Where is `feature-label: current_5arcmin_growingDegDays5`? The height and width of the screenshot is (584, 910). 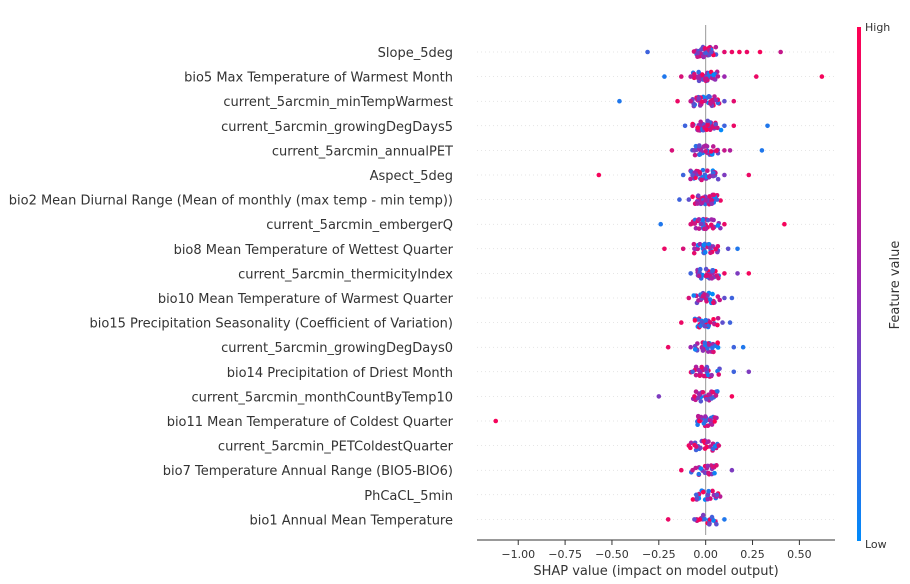 feature-label: current_5arcmin_growingDegDays5 is located at coordinates (337, 127).